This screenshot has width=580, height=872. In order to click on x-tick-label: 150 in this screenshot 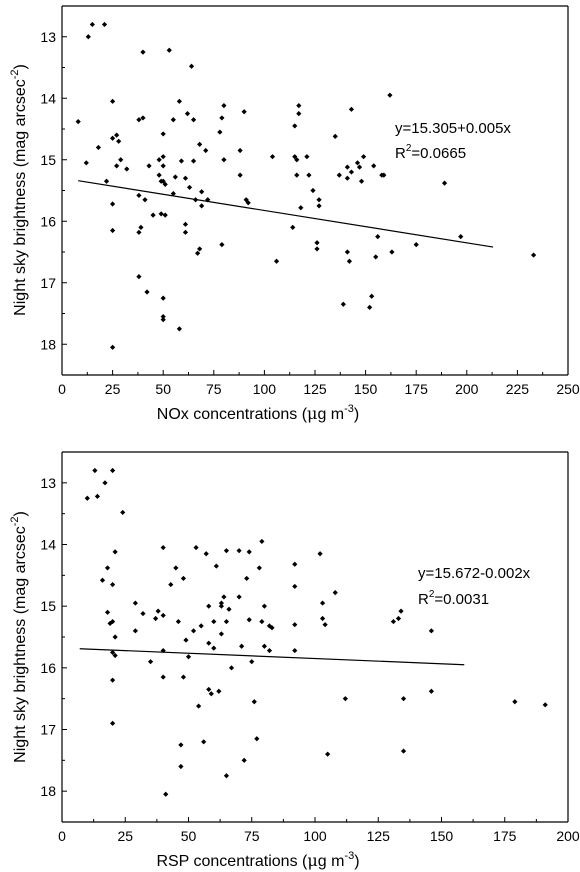, I will do `click(442, 836)`.